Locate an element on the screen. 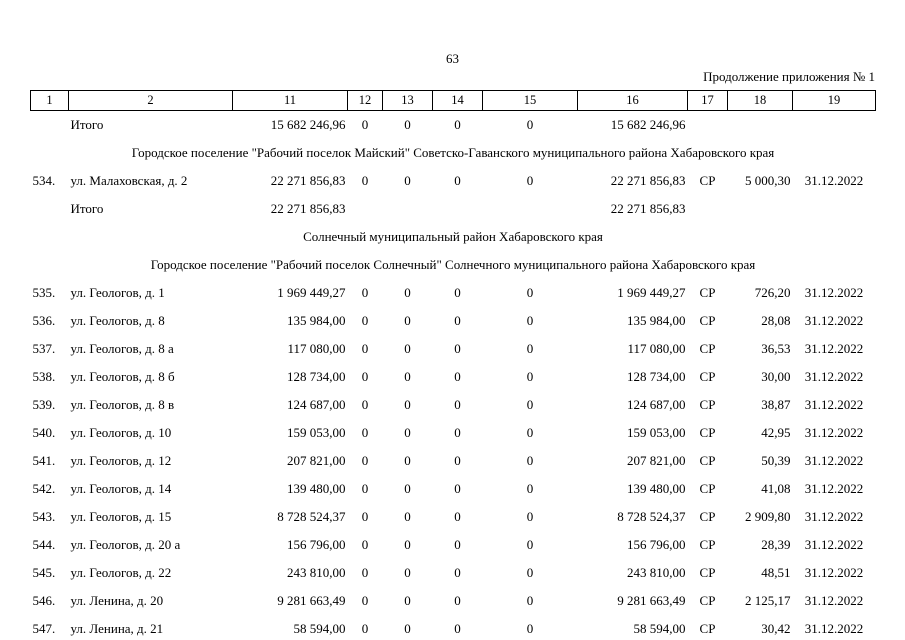  cell-address: ул. Малаховская, д. 2 is located at coordinates (129, 180).